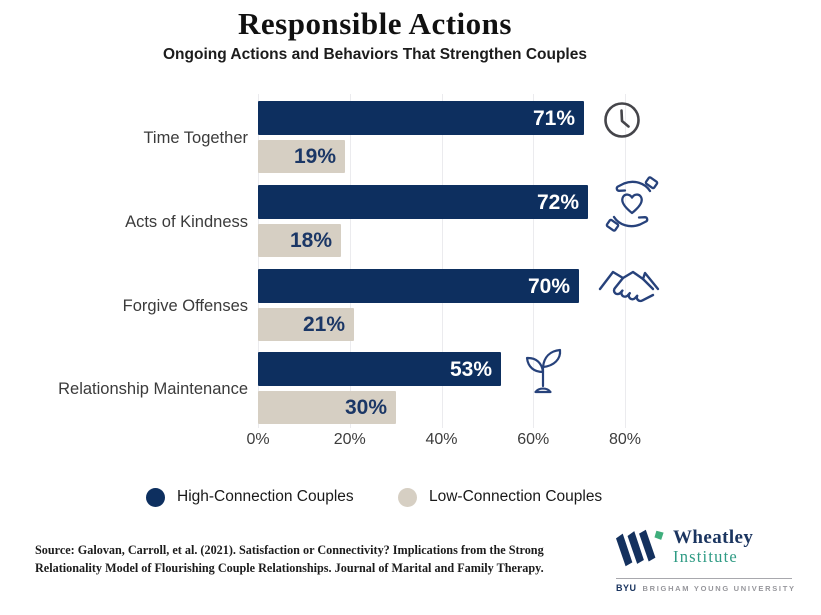 Image resolution: width=821 pixels, height=615 pixels. I want to click on bar-value-label: 72%, so click(557, 202).